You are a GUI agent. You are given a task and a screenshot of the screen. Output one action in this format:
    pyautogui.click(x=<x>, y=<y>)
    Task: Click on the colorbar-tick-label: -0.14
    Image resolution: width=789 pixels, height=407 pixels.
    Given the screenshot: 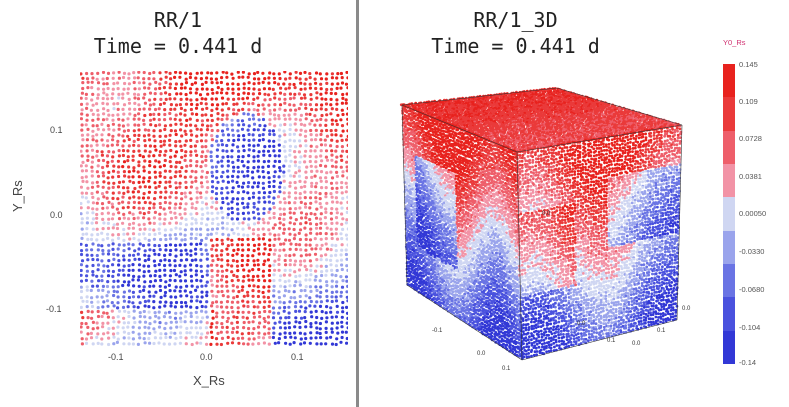 What is the action you would take?
    pyautogui.click(x=748, y=362)
    